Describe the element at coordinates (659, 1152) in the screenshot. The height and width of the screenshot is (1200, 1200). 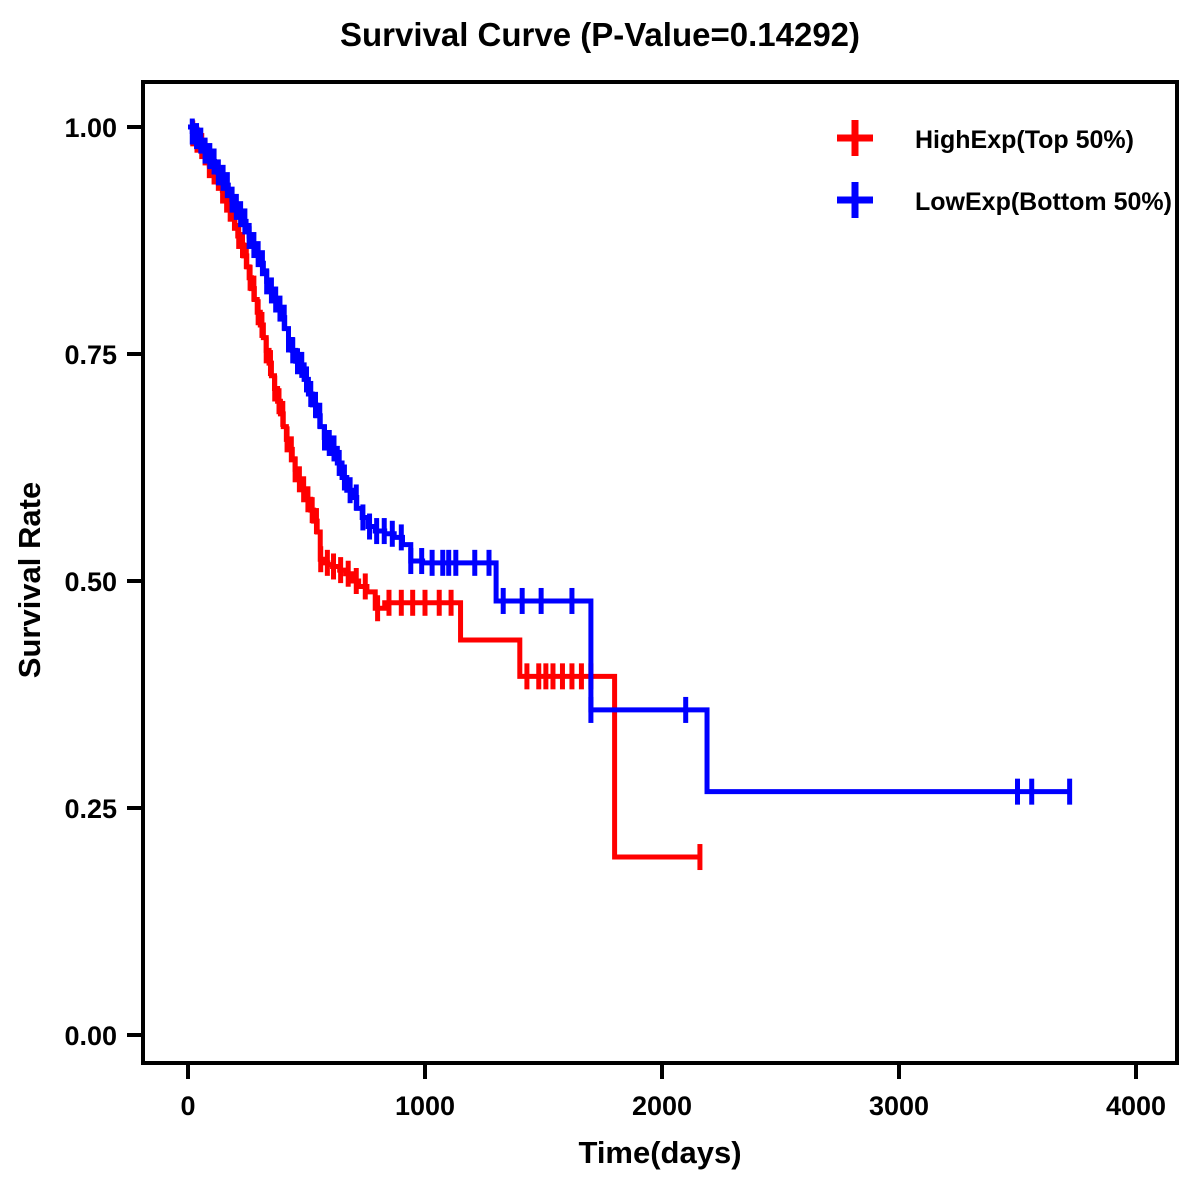
I see `x-axis-title: Time(days)` at that location.